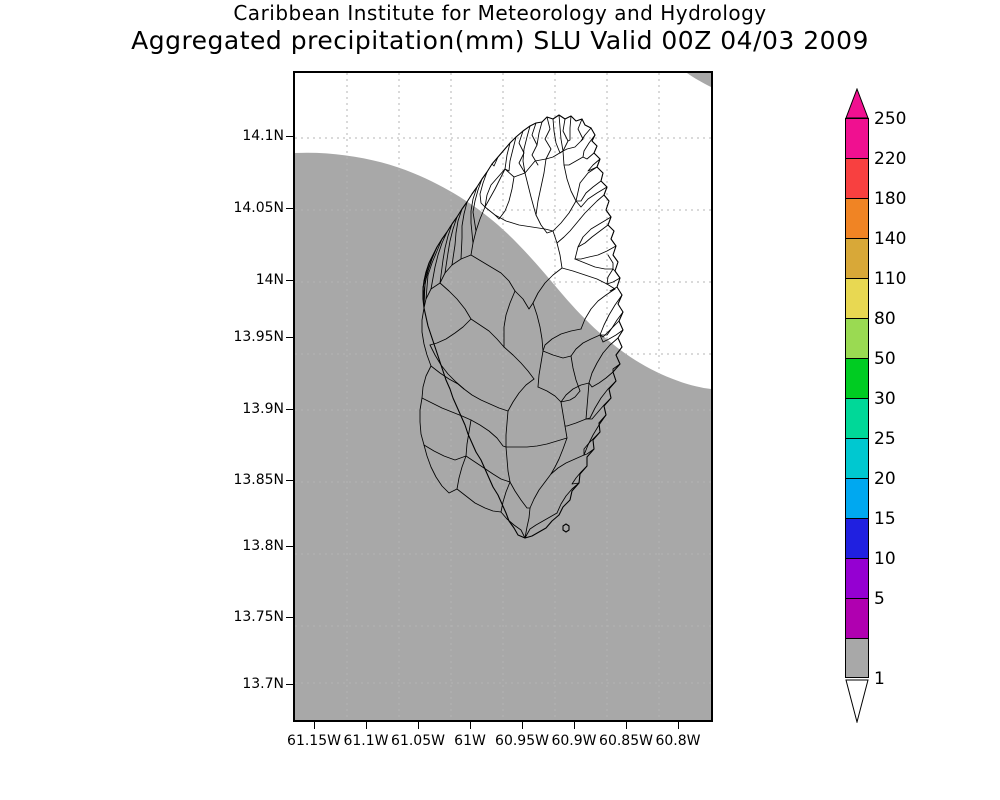 This screenshot has width=1000, height=800. Describe the element at coordinates (879, 599) in the screenshot. I see `colorbar-tick-label: 5` at that location.